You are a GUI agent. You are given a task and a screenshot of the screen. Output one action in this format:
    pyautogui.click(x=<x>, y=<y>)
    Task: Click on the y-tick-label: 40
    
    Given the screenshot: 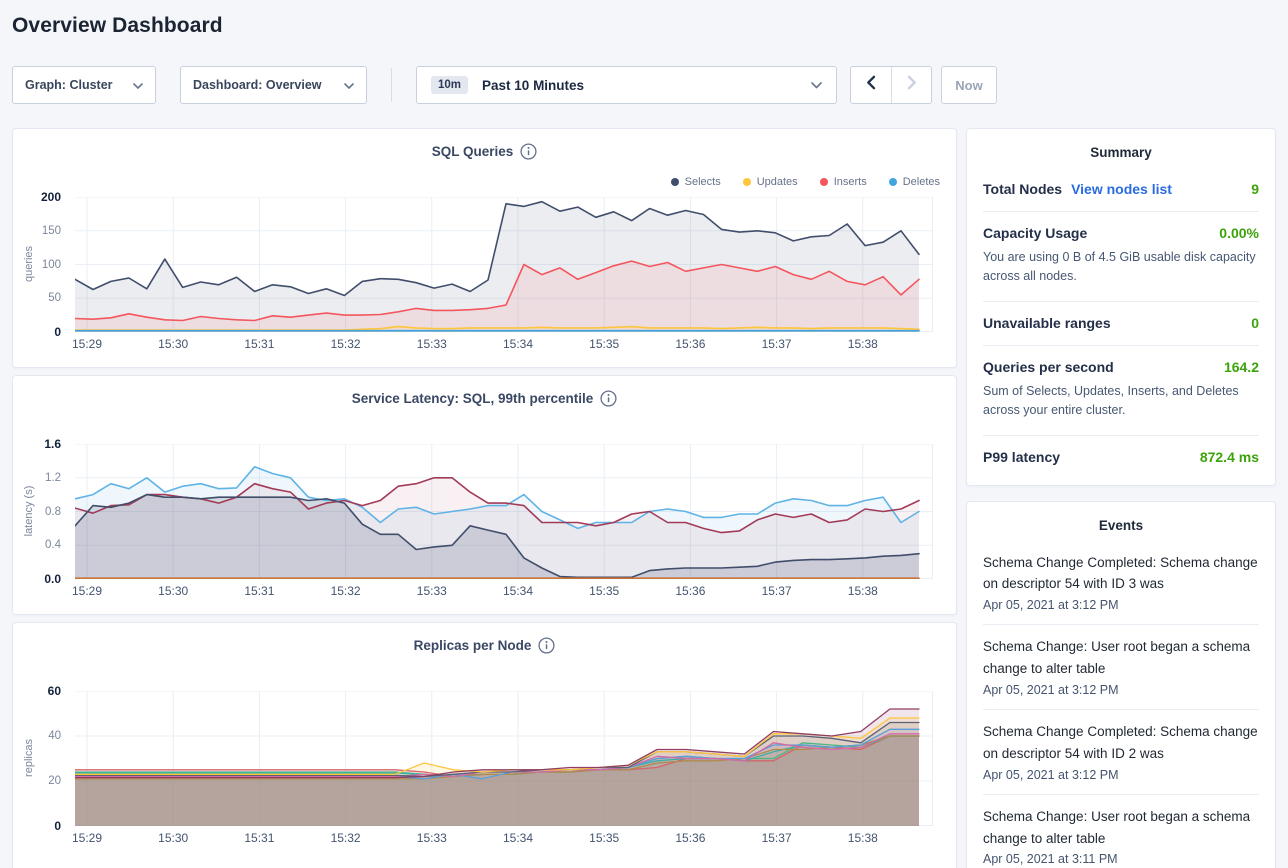 What is the action you would take?
    pyautogui.click(x=54, y=736)
    